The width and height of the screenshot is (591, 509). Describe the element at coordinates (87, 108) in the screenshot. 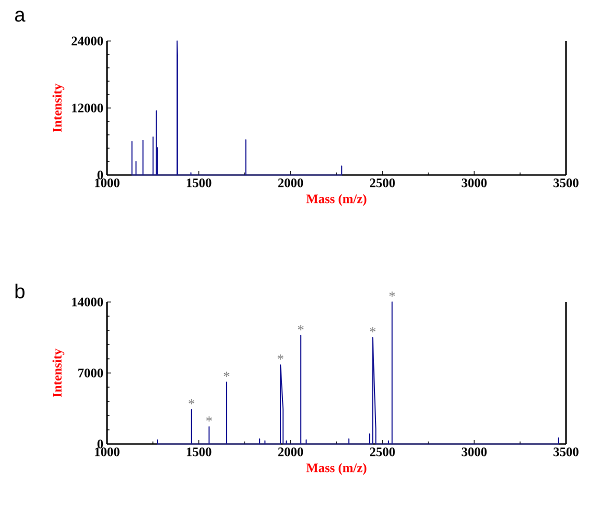

I see `y-tick-label: 12000` at that location.